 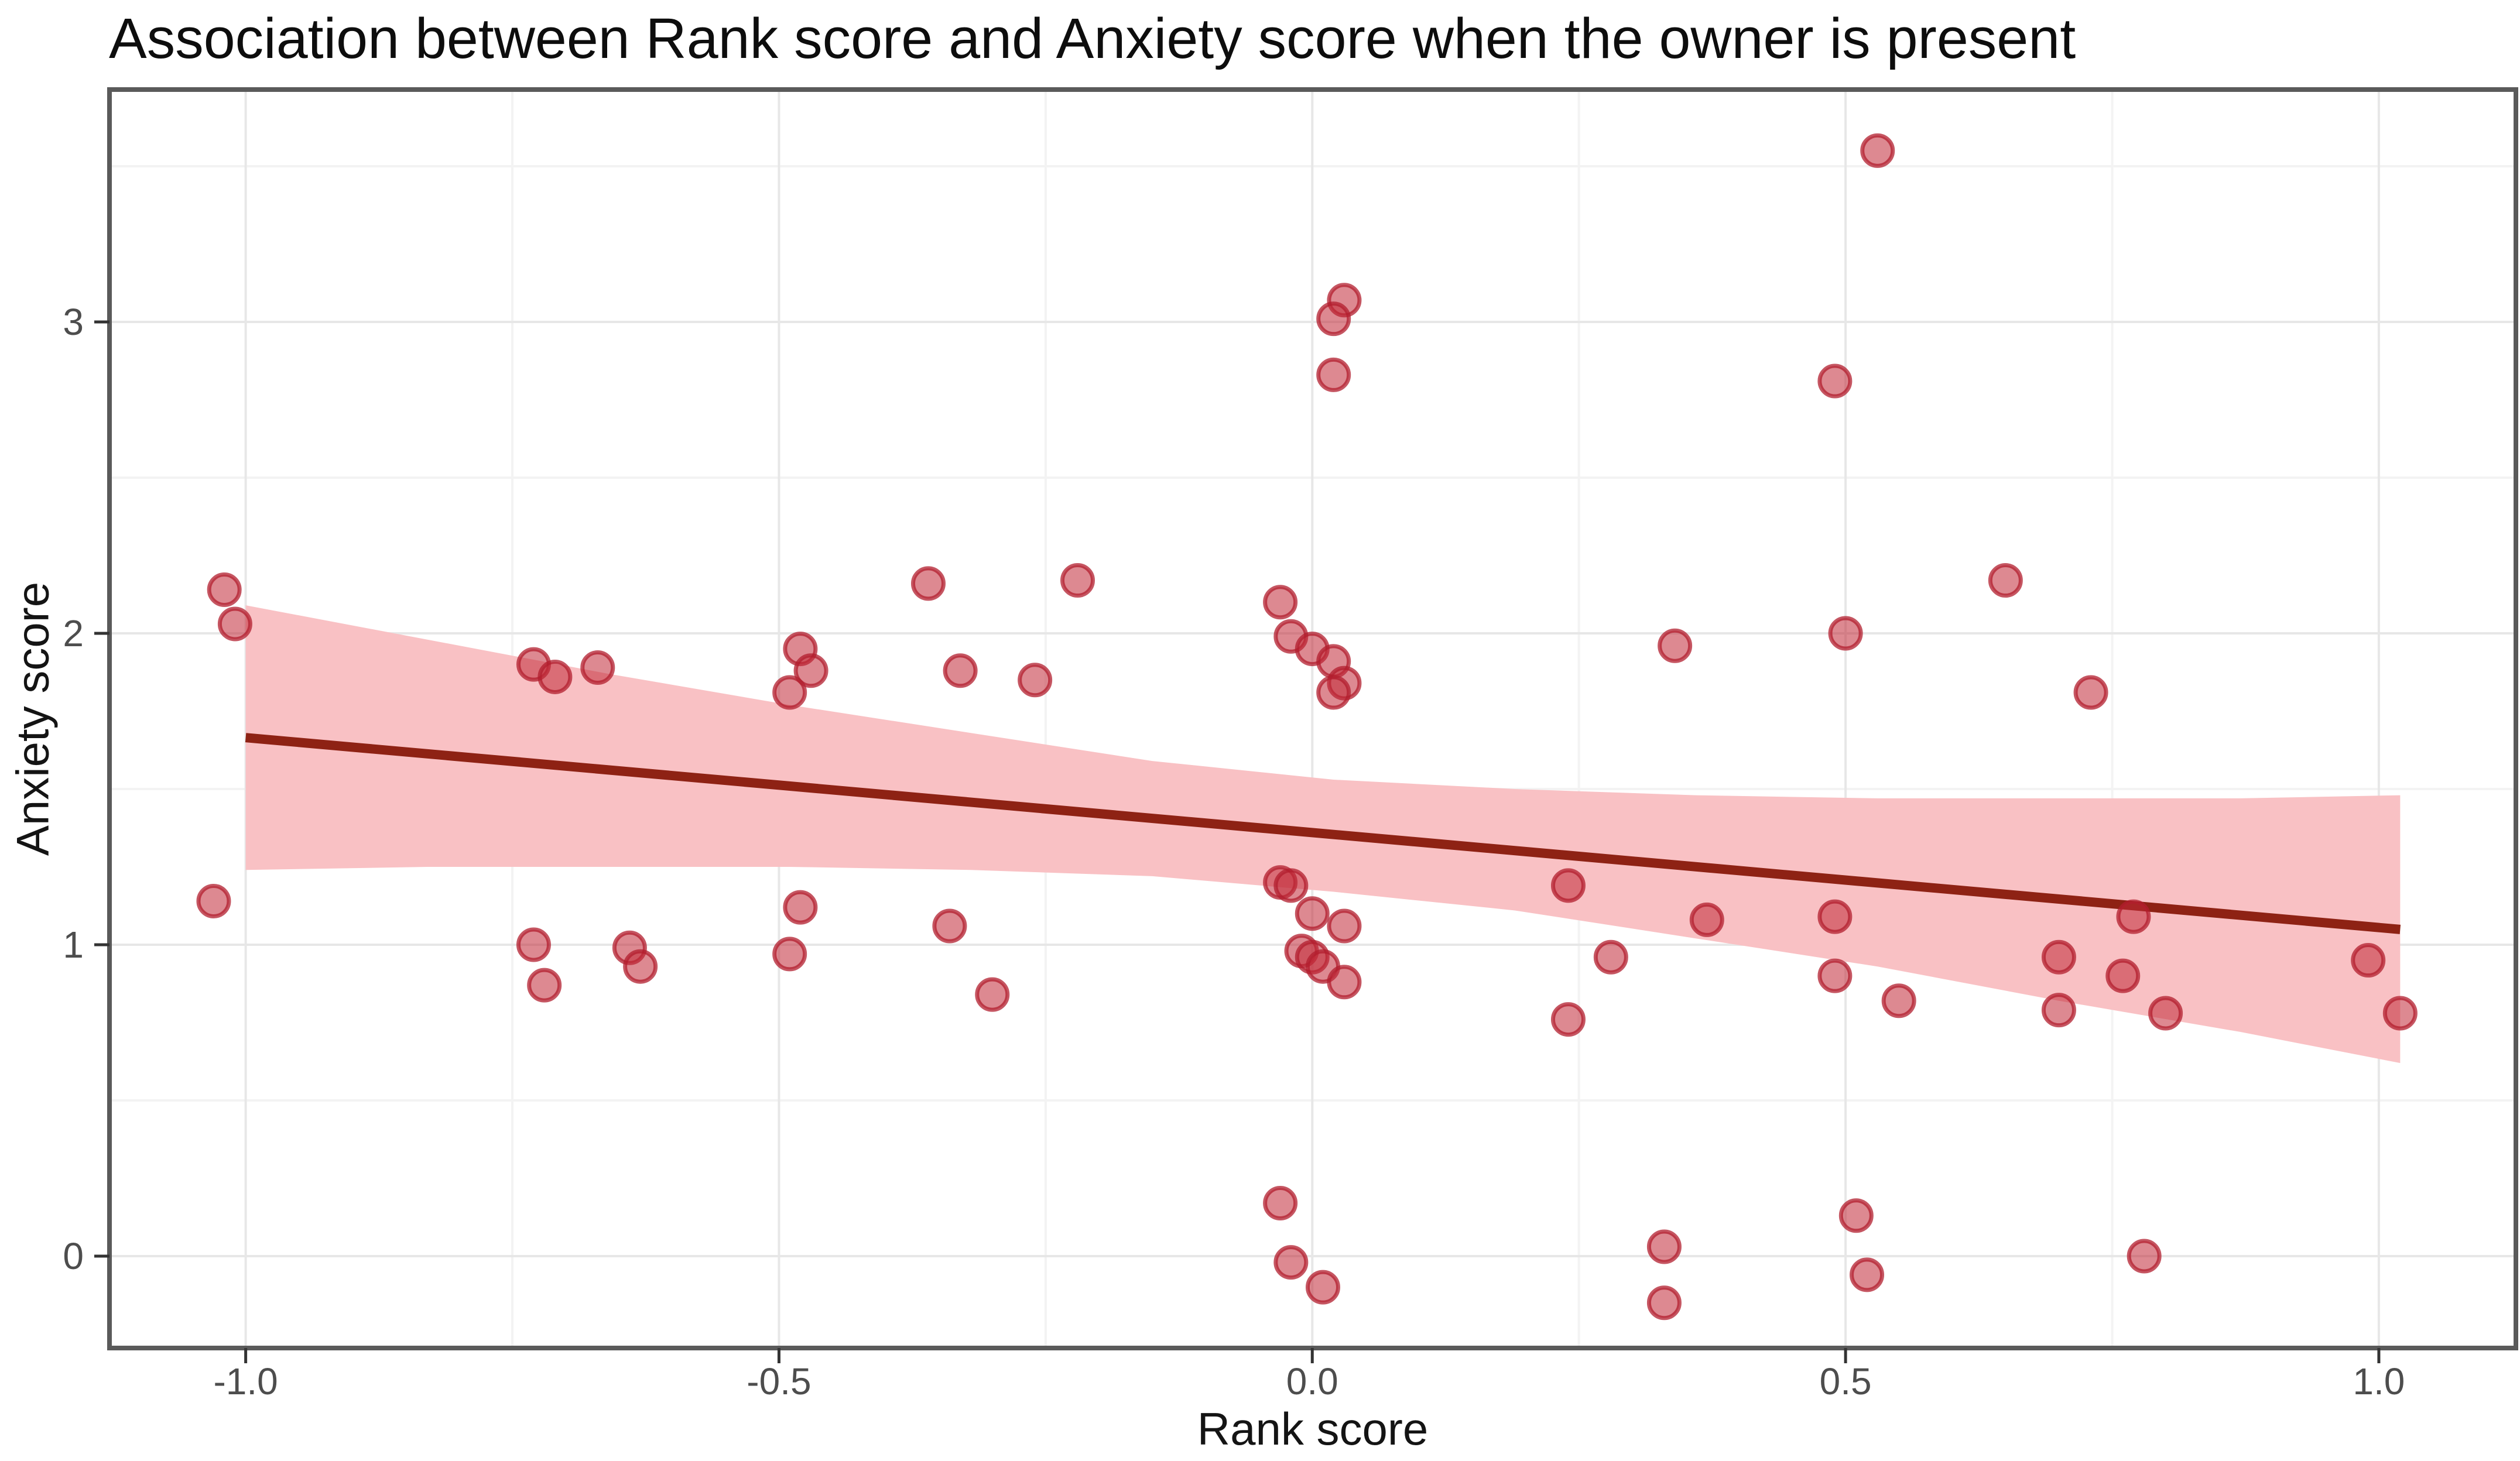 I want to click on x-tick-label: 1.0, so click(x=2379, y=1381).